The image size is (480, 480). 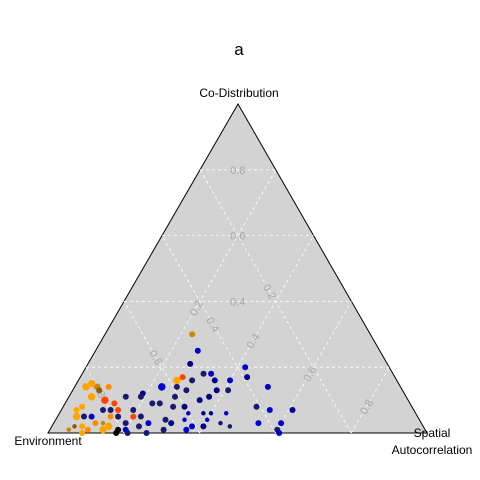 What do you see at coordinates (237, 171) in the screenshot?
I see `tick-label-co-distribution: 0.8` at bounding box center [237, 171].